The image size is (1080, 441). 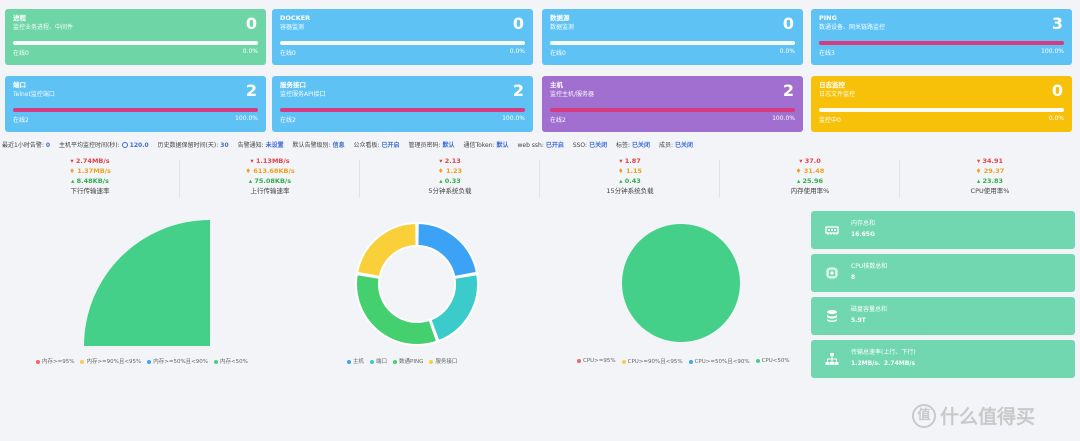 I want to click on token-value: 默认, so click(x=502, y=145).